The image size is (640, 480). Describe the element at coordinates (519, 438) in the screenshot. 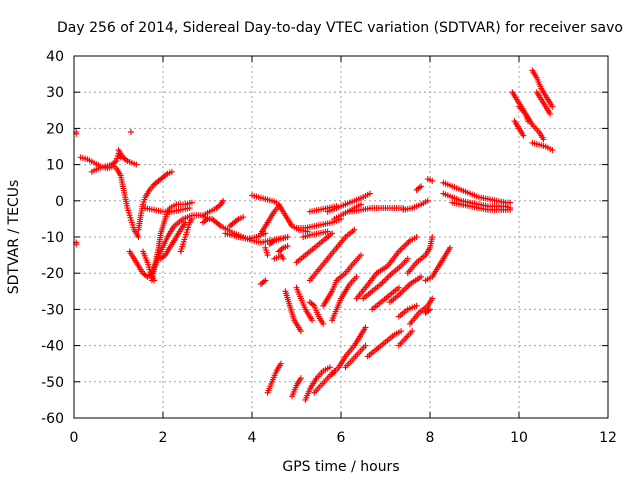

I see `x-tick-label: 10` at that location.